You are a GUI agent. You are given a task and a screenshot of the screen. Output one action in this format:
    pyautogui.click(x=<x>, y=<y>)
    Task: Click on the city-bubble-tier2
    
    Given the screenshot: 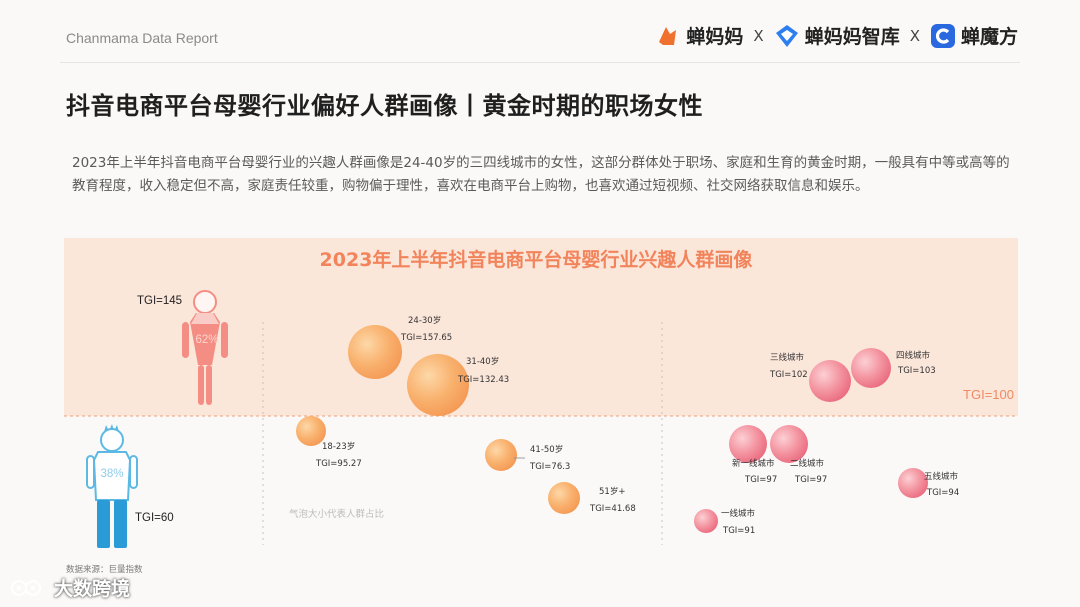 What is the action you would take?
    pyautogui.click(x=789, y=444)
    